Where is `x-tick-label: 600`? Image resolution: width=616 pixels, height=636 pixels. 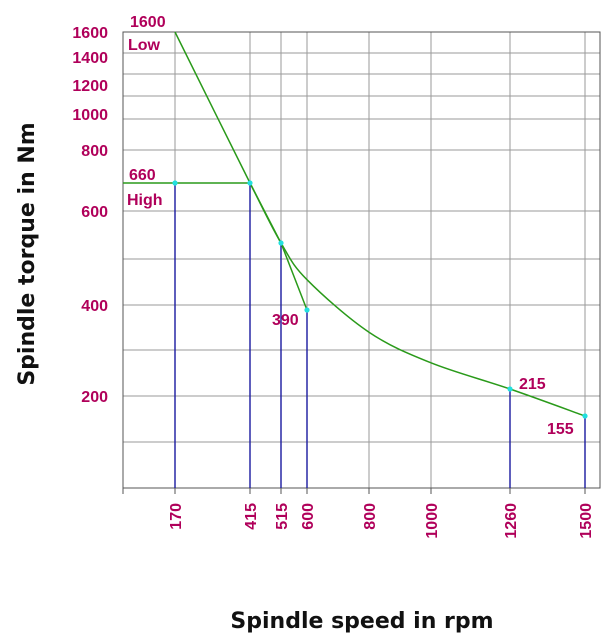
x-tick-label: 600 is located at coordinates (308, 516).